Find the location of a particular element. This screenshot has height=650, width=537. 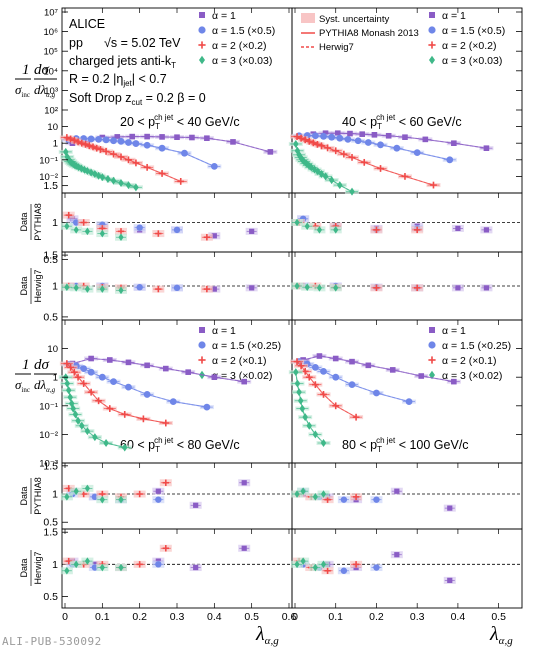

y-title-main-bottom: 1 σinc dσ dλα,g is located at coordinates (36, 375).